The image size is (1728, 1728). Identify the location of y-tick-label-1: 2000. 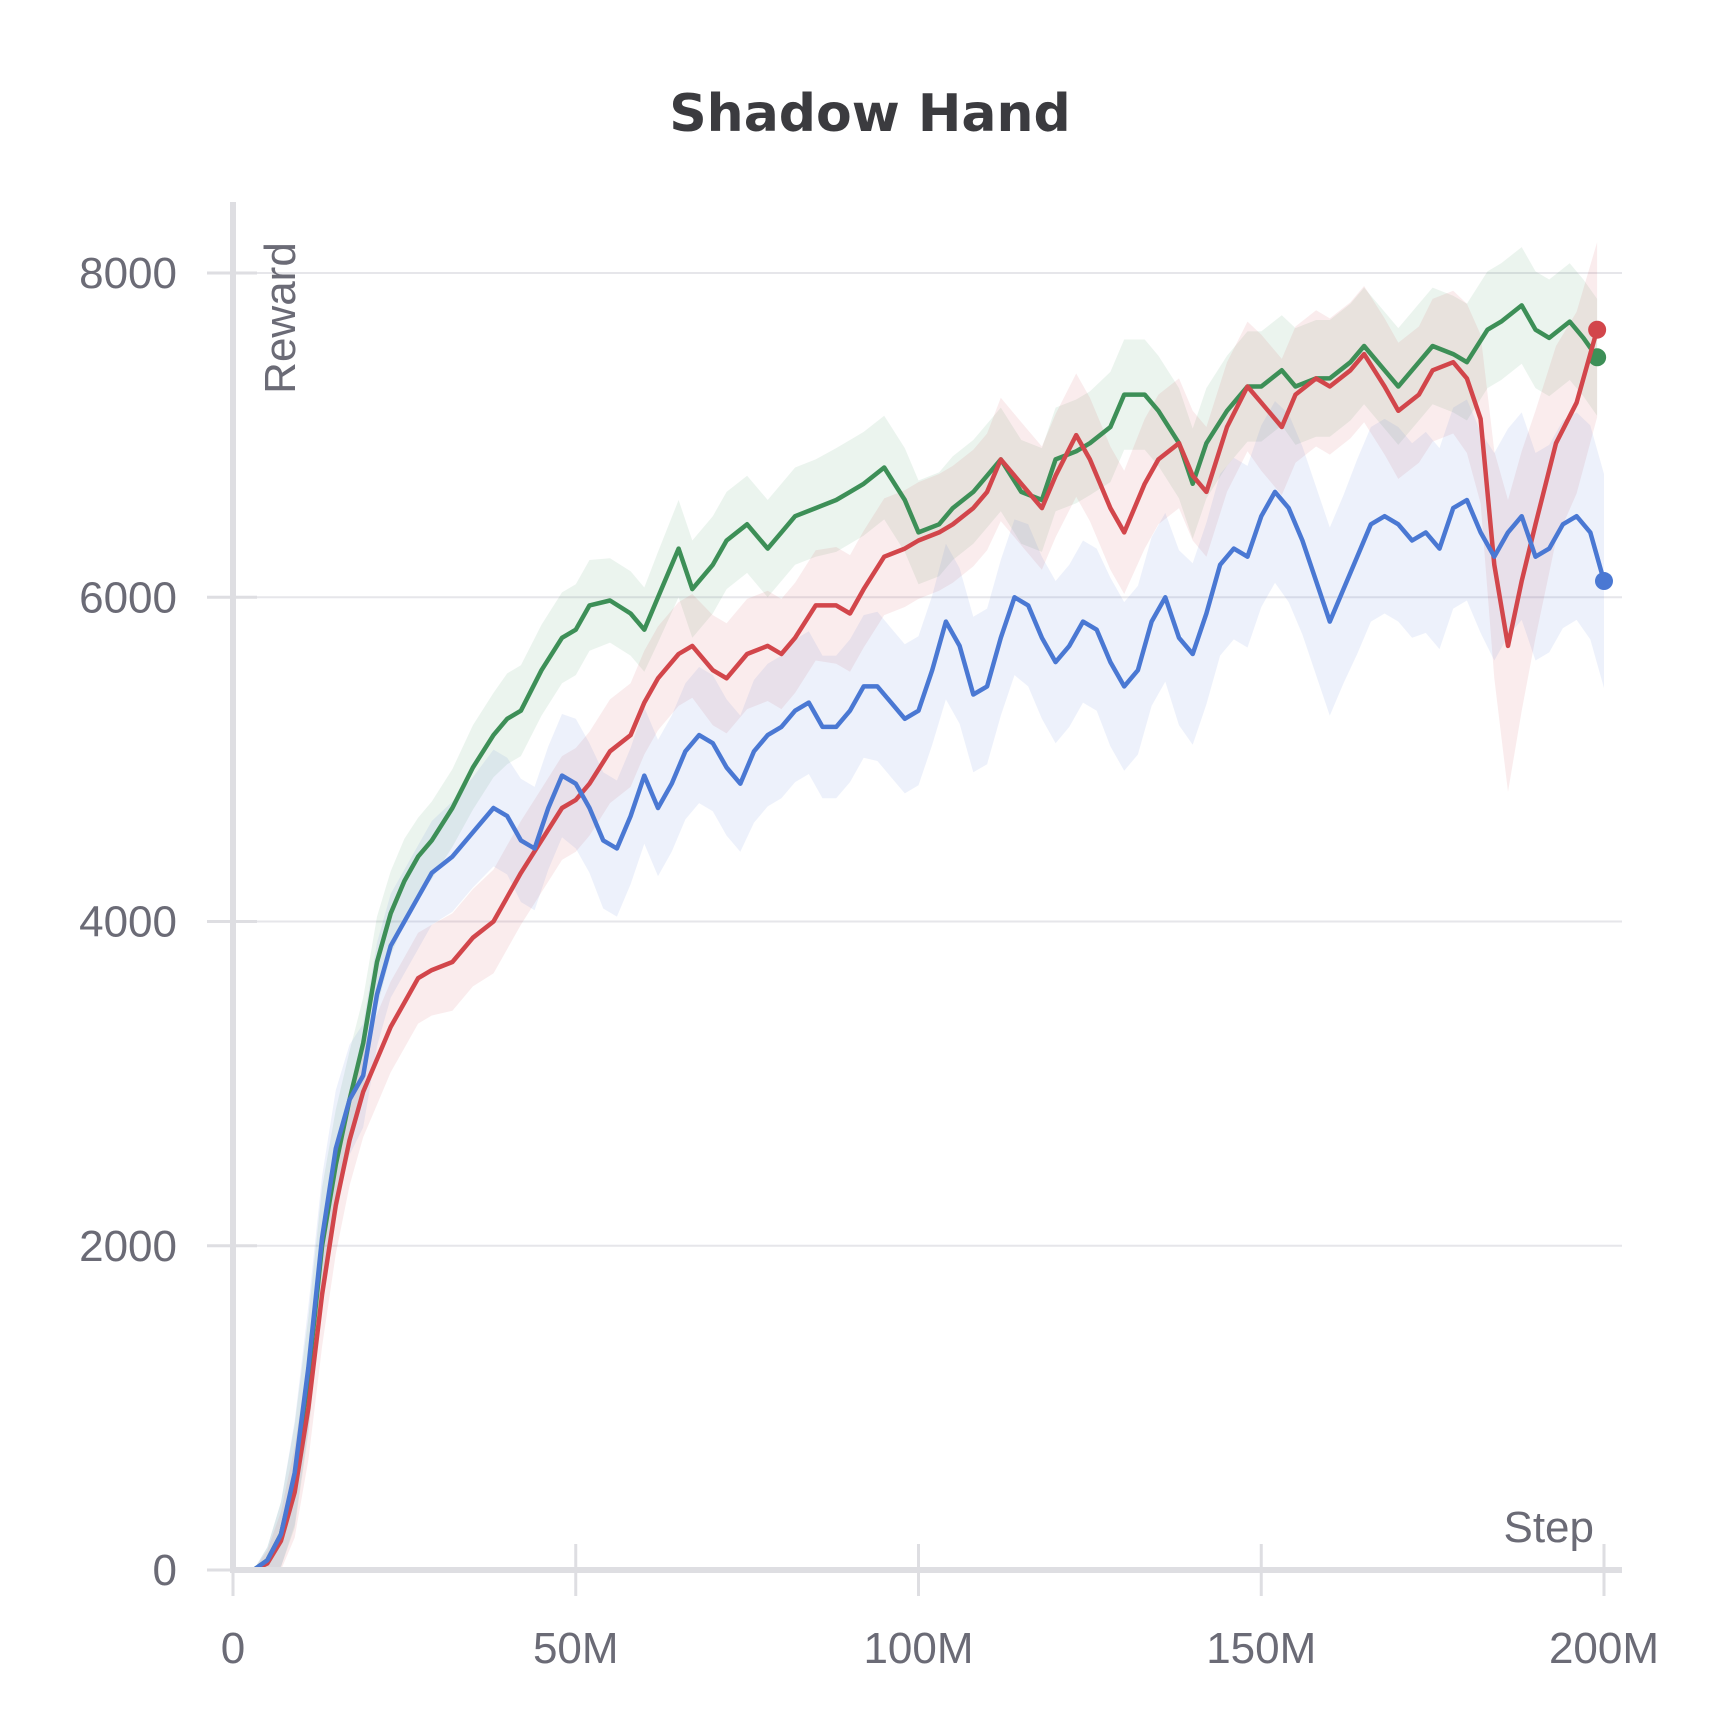
(128, 1246).